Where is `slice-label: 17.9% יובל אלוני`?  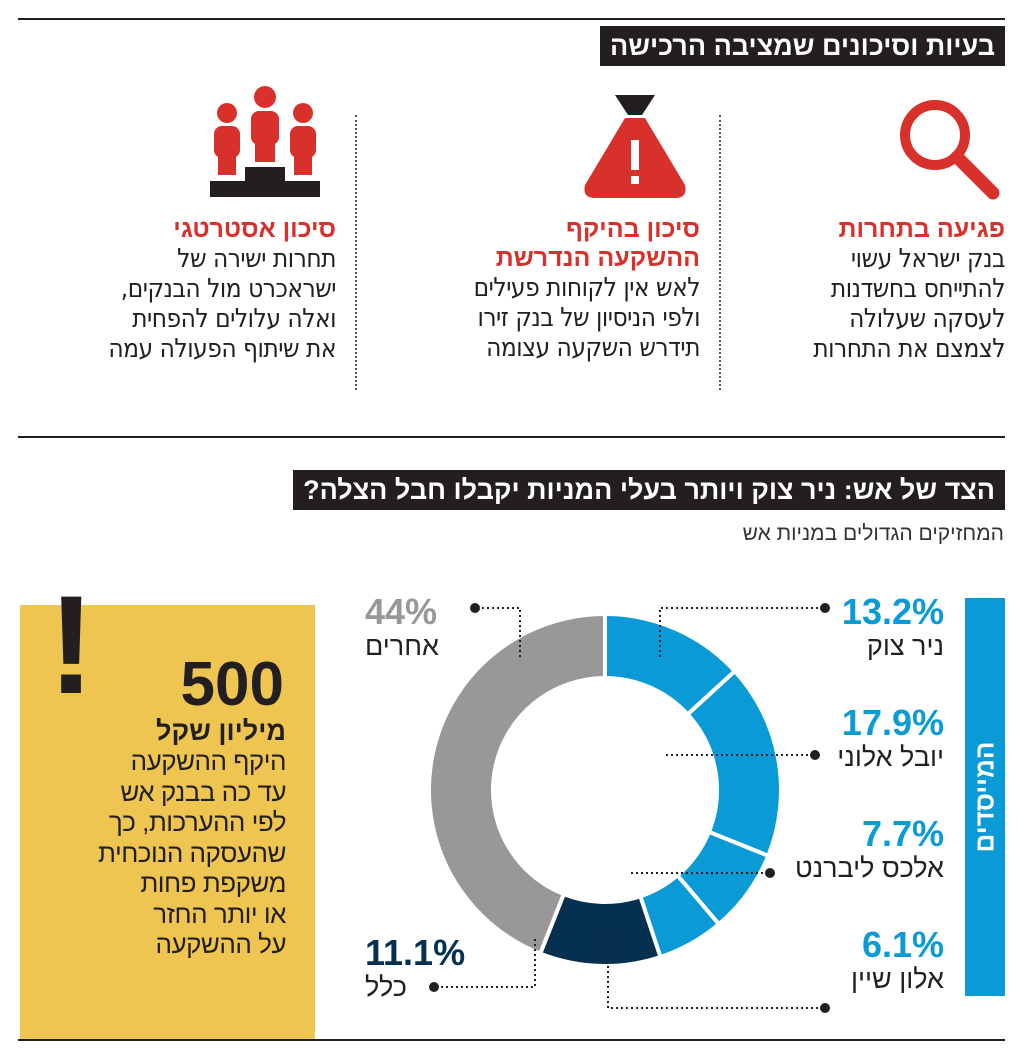 slice-label: 17.9% יובל אלוני is located at coordinates (890, 739).